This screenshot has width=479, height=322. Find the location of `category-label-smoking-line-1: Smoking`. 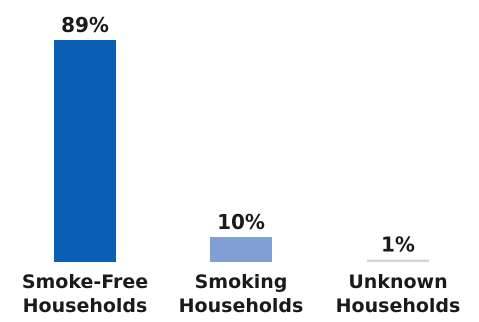

category-label-smoking-line-1: Smoking is located at coordinates (241, 282).